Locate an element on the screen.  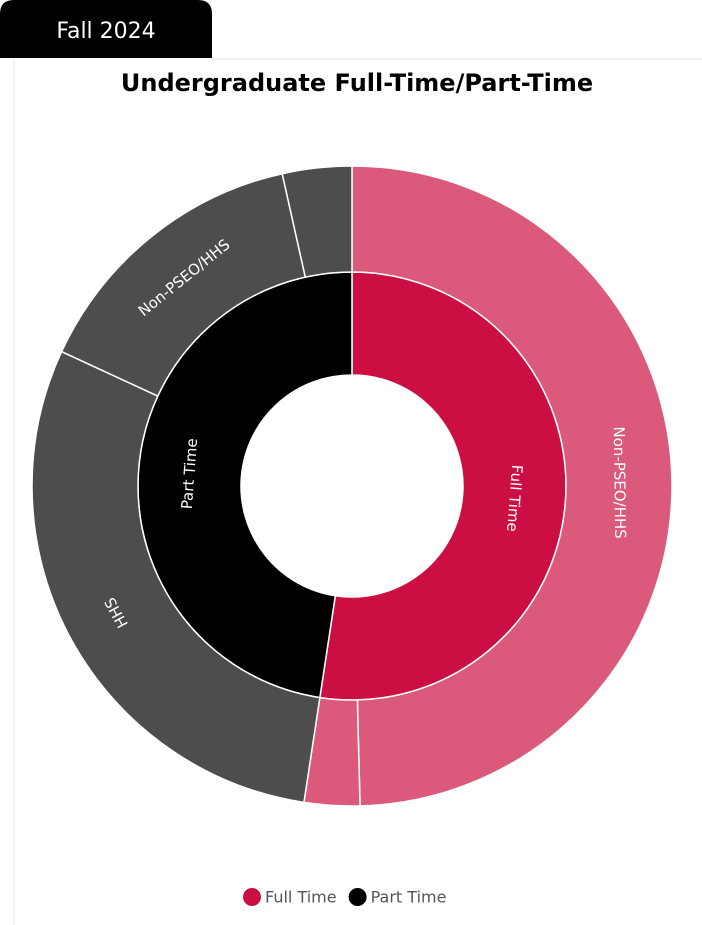
chart-title: Undergraduate Full-Time/Part-Time is located at coordinates (357, 83).